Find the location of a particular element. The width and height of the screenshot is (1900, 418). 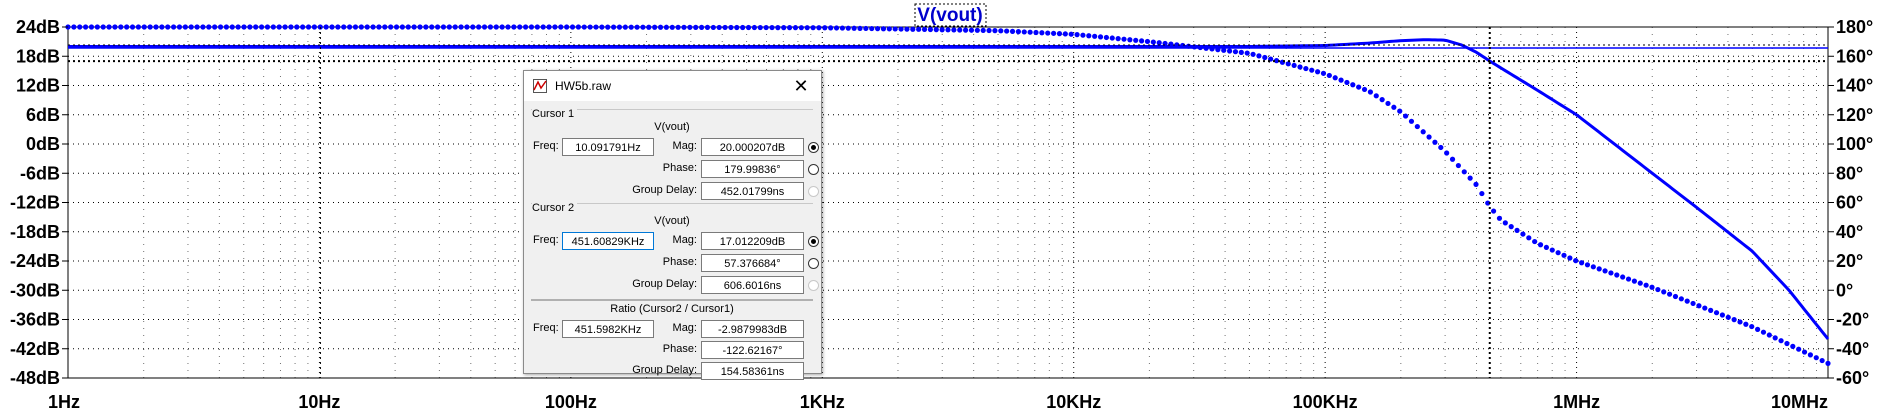

cursor2-phase-field: 57.376684° is located at coordinates (752, 263).